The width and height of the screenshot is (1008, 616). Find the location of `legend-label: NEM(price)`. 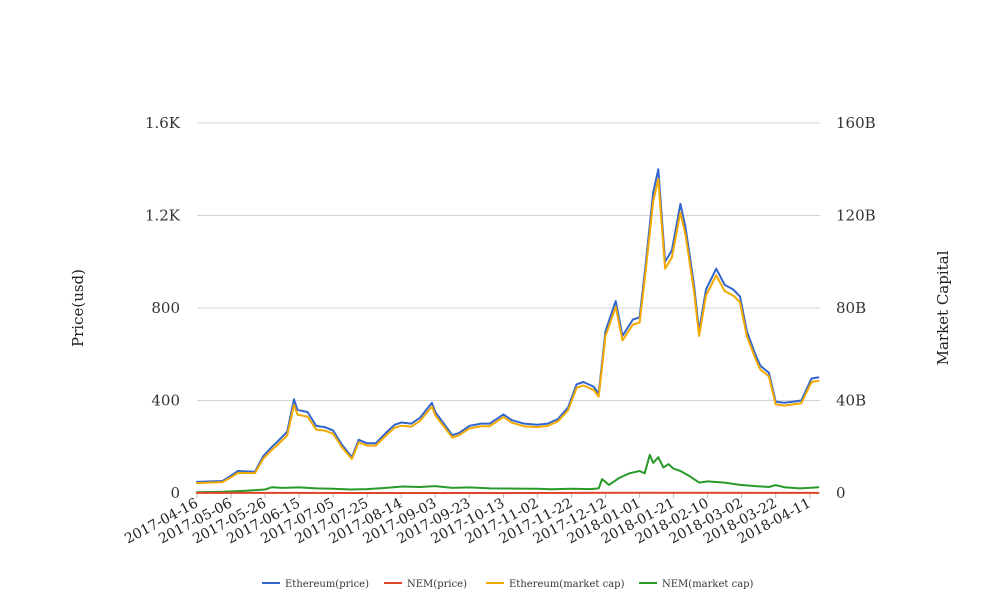

legend-label: NEM(price) is located at coordinates (437, 584).